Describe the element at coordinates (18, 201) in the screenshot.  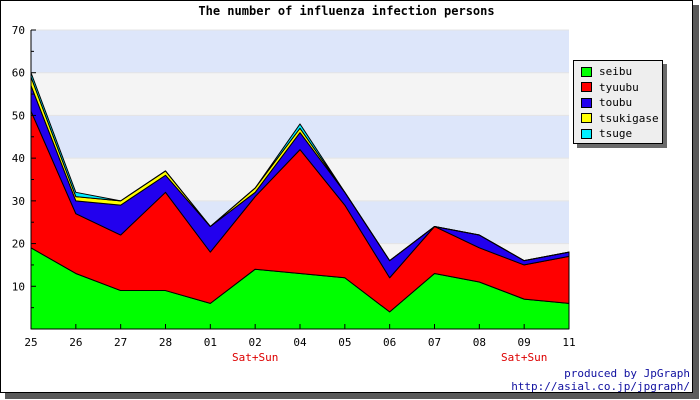
I see `y-tick-label: 30` at that location.